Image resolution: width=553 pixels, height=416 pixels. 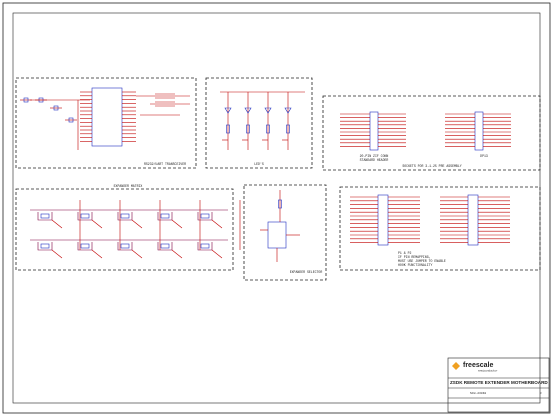 What do you see at coordinates (404, 253) in the screenshot?
I see `note: P1 & P2` at bounding box center [404, 253].